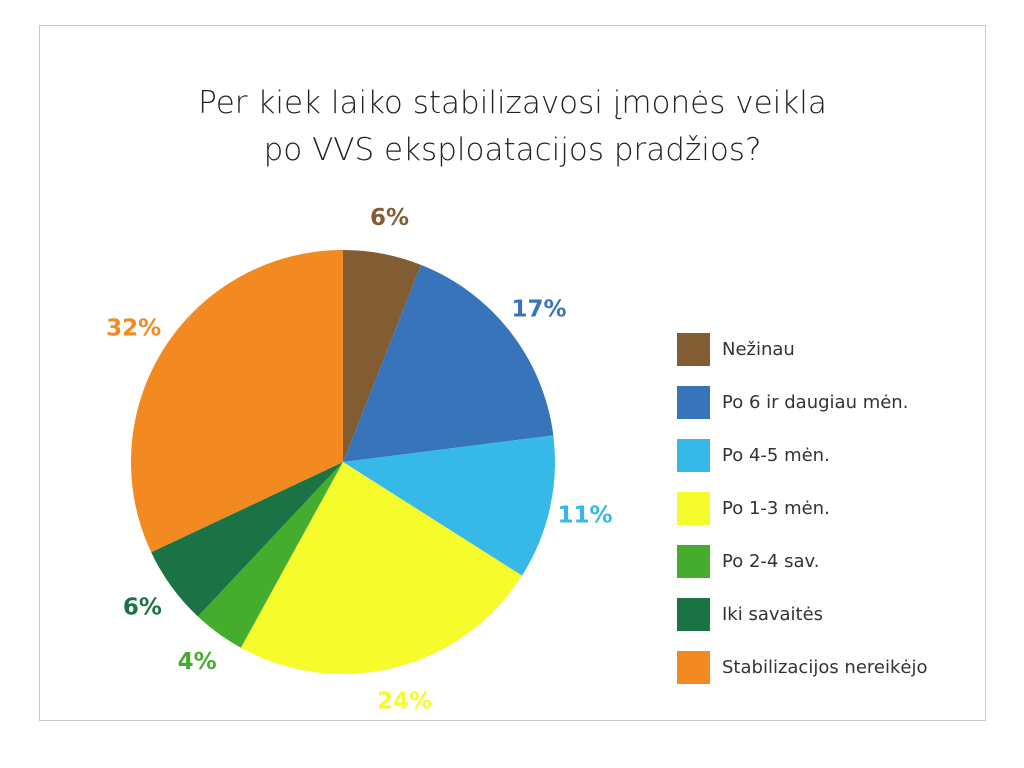  What do you see at coordinates (389, 218) in the screenshot?
I see `pie-slice-label-0: 6%` at bounding box center [389, 218].